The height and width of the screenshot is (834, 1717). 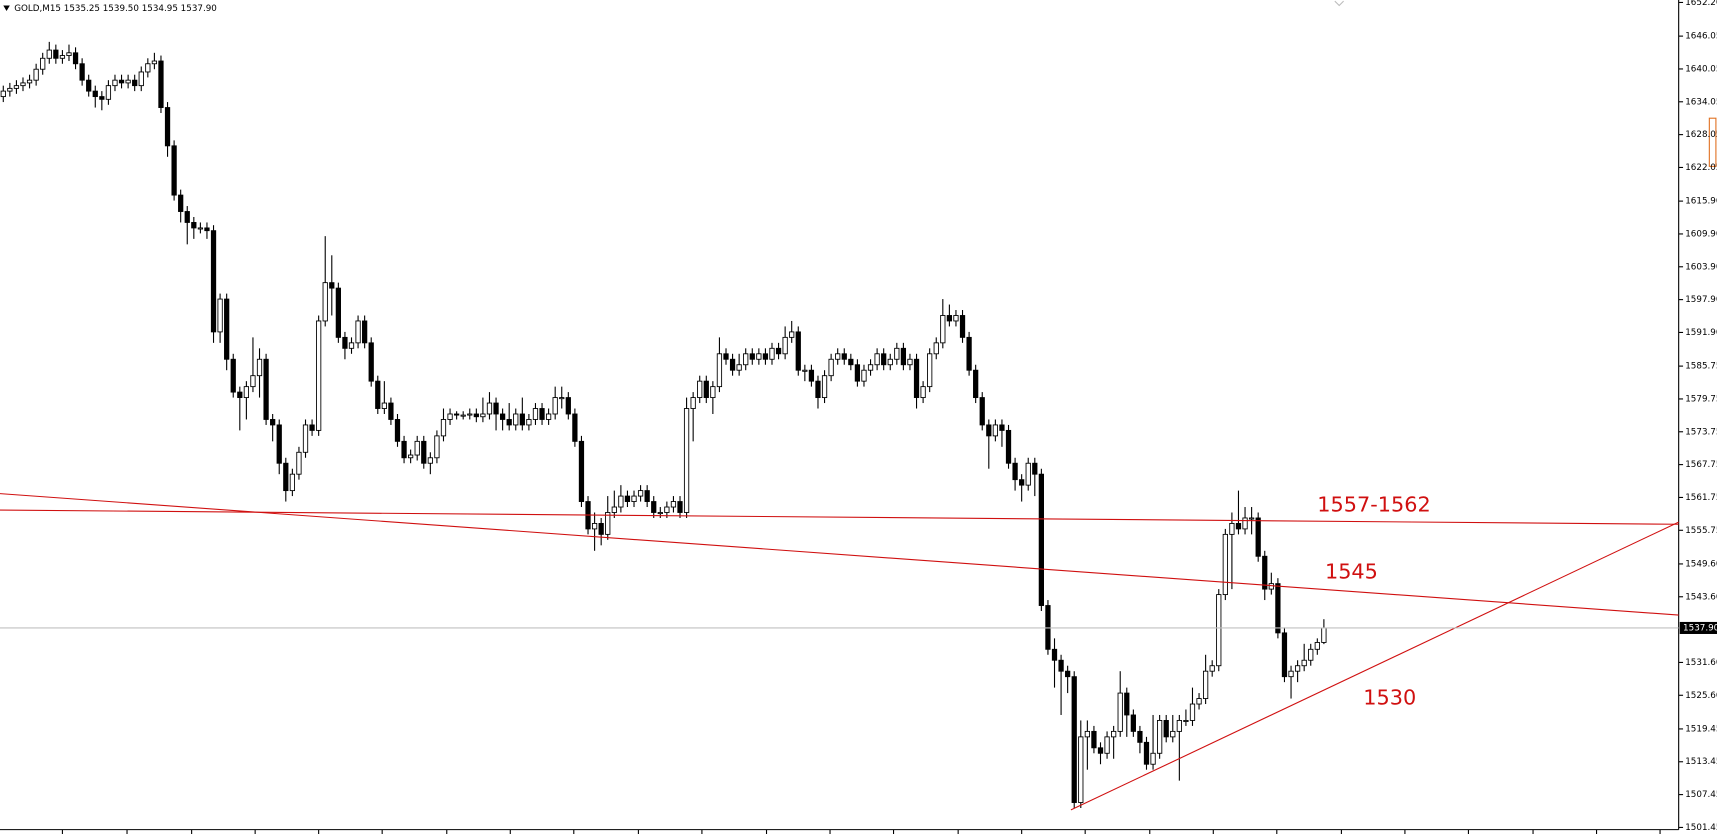 I want to click on last-price-label: 1537.90, so click(x=1700, y=628).